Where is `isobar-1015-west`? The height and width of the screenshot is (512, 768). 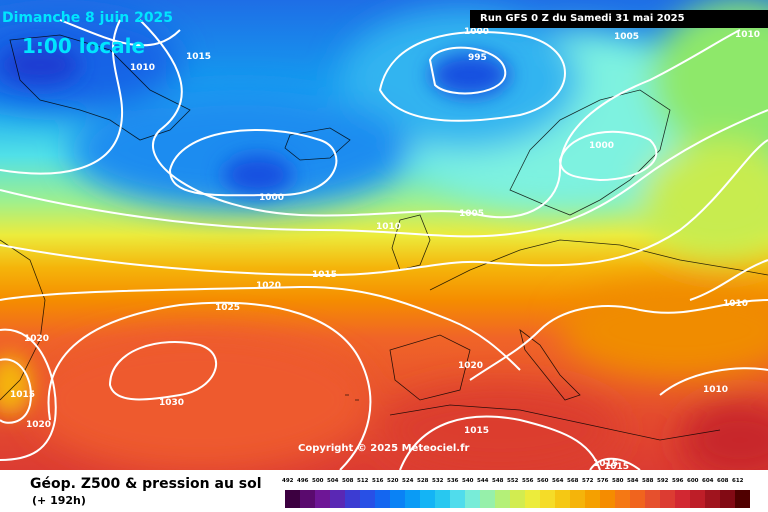
isobar-1015-west is located at coordinates (16, 391).